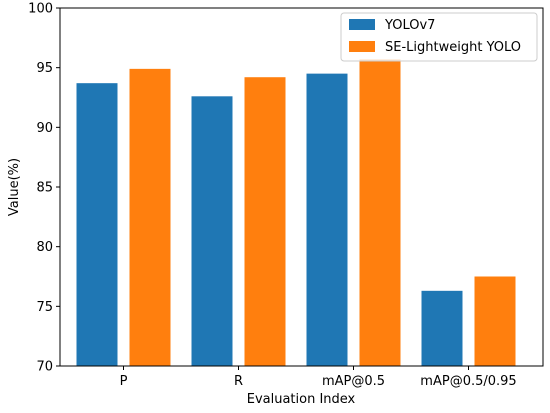  I want to click on bar-se-lightweight-yolo-r, so click(265, 222).